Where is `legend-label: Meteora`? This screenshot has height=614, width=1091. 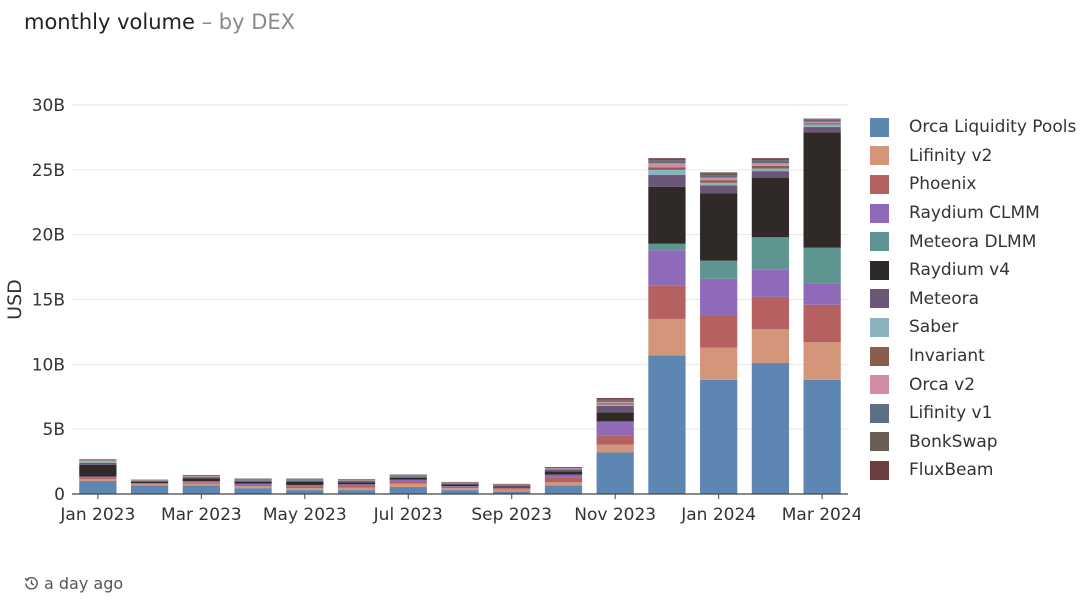
legend-label: Meteora is located at coordinates (944, 298).